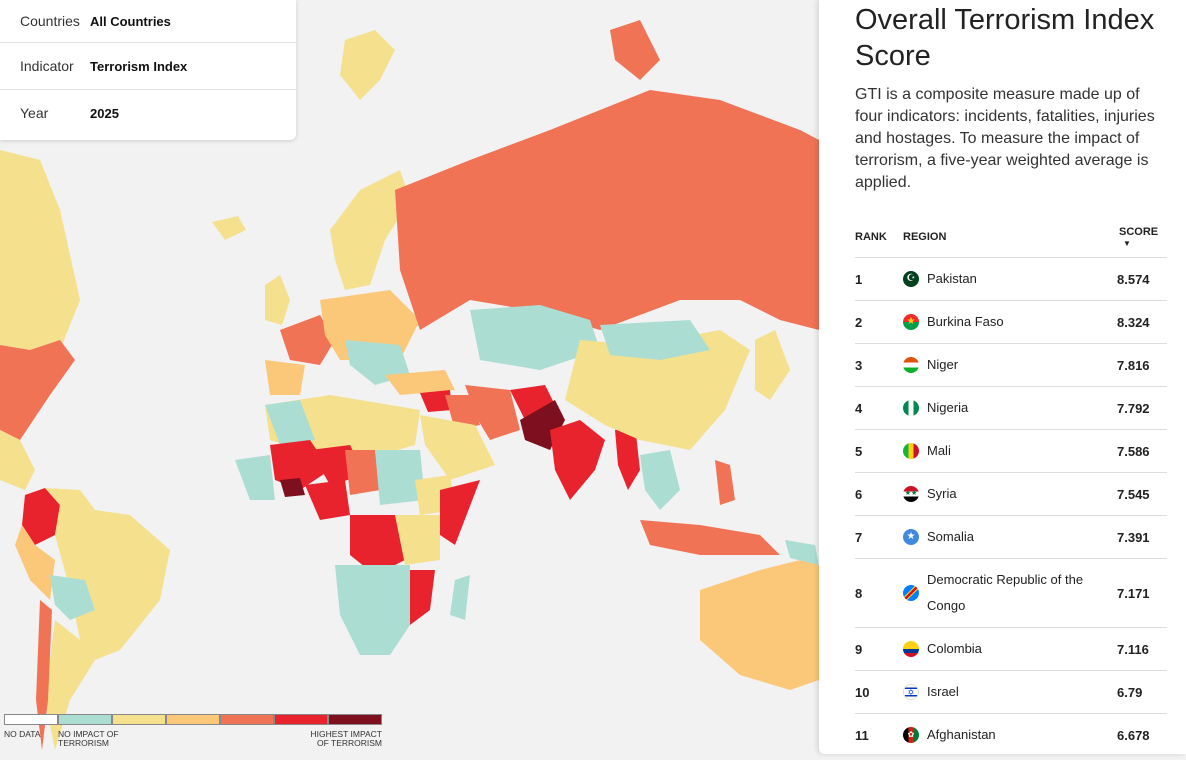 The image size is (1186, 760). I want to click on filter-year: Year 2025, so click(148, 113).